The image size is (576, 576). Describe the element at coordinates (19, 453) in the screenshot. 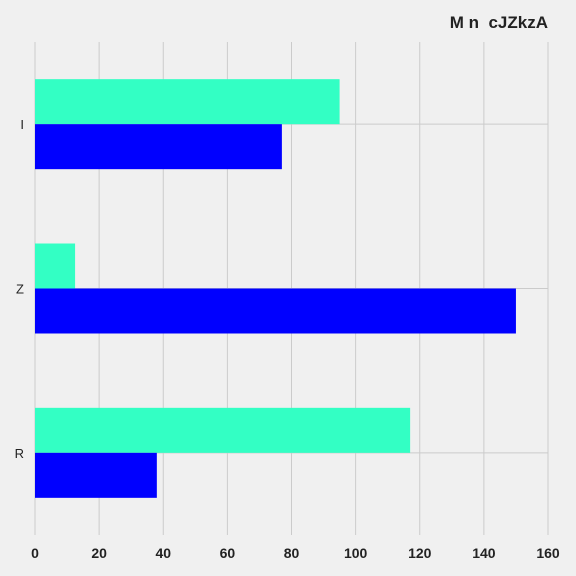

I see `y-tick-label: R` at that location.